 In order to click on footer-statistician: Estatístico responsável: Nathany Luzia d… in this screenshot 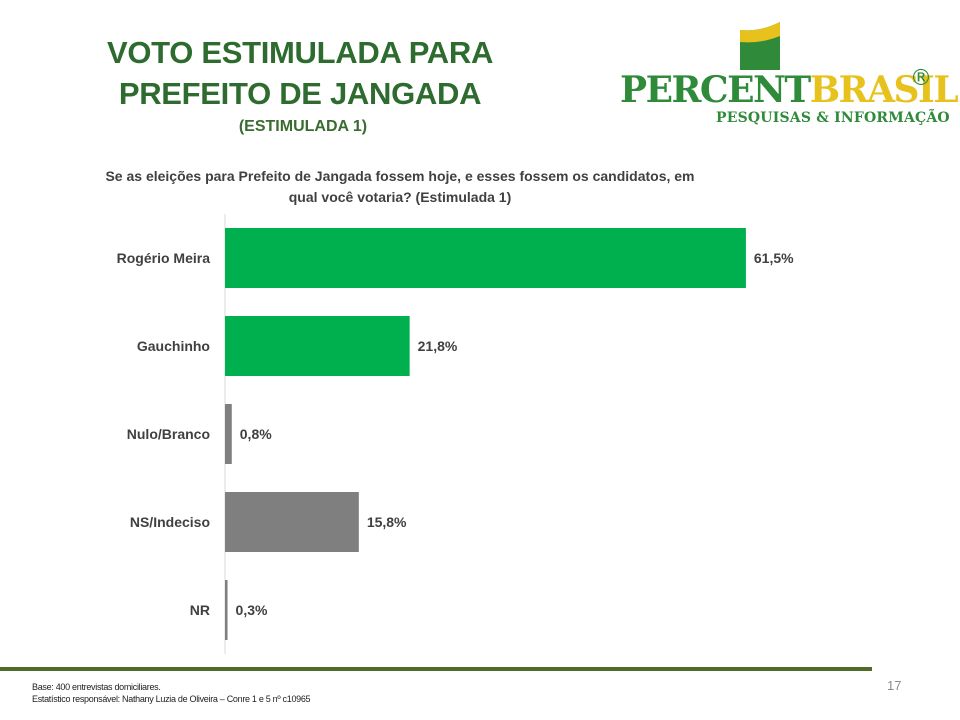, I will do `click(171, 699)`.